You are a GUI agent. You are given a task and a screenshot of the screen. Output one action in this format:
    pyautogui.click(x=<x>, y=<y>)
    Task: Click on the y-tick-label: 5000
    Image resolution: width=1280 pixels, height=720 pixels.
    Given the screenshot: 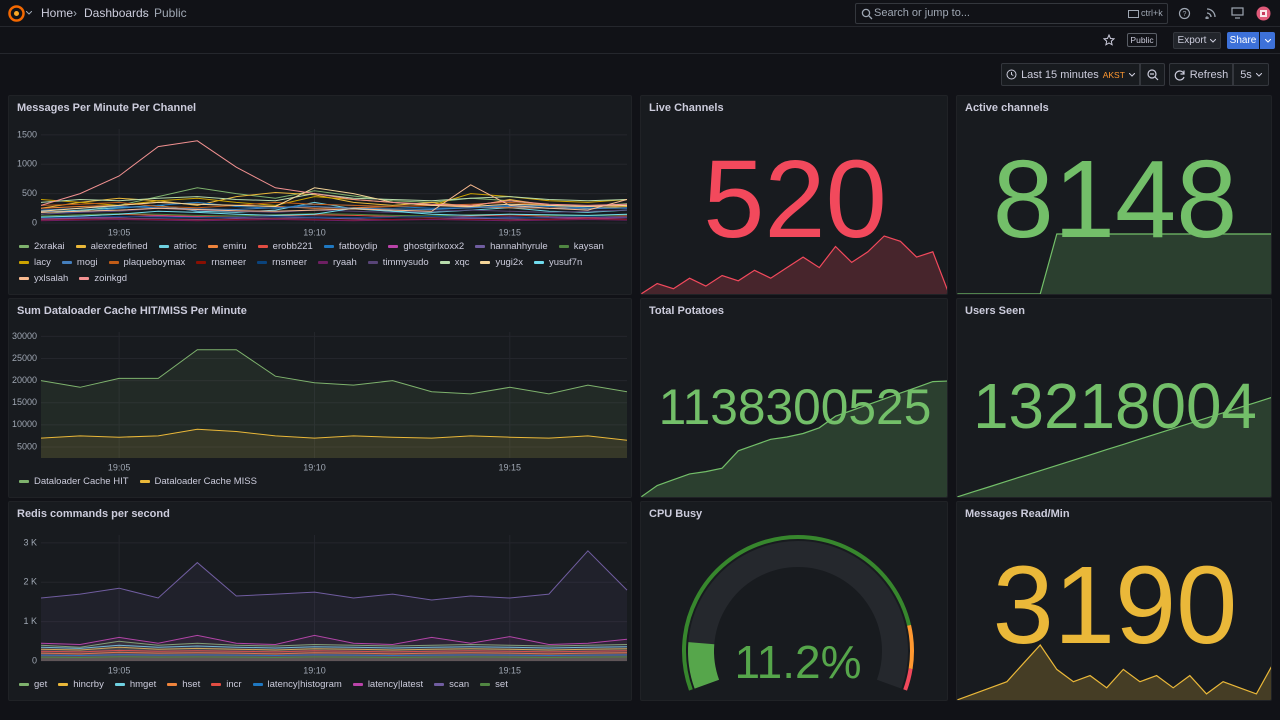 What is the action you would take?
    pyautogui.click(x=27, y=446)
    